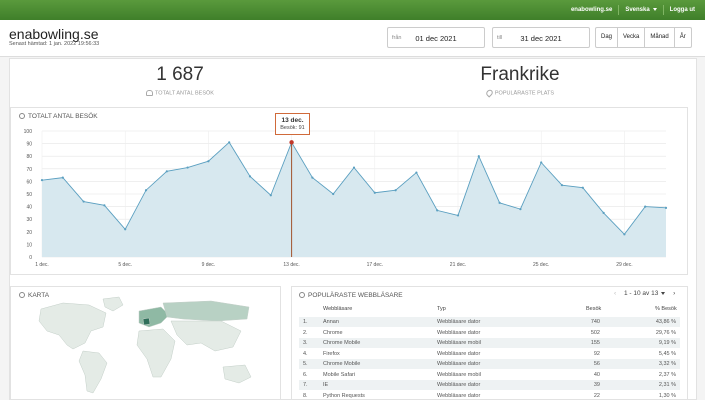 The width and height of the screenshot is (705, 400). I want to click on y-tick-label: 0, so click(30, 258).